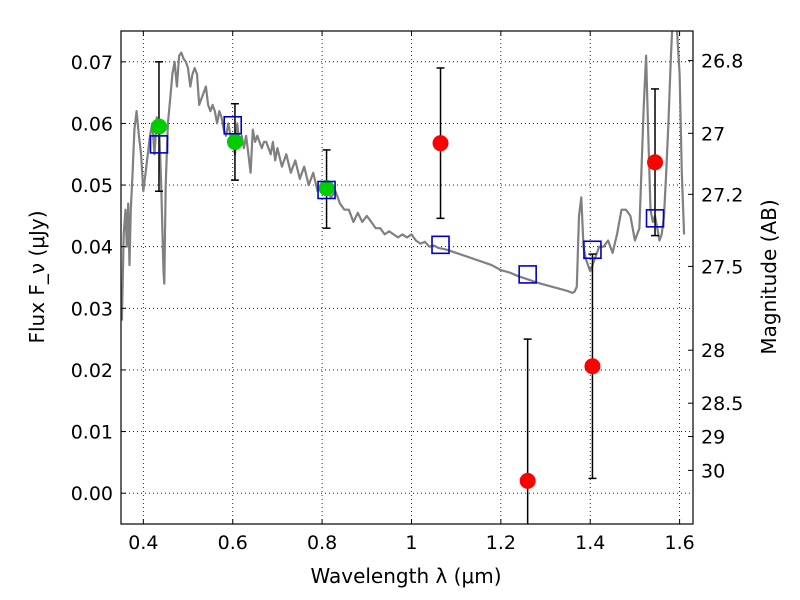  I want to click on y2-tick-label: 27.5, so click(722, 267).